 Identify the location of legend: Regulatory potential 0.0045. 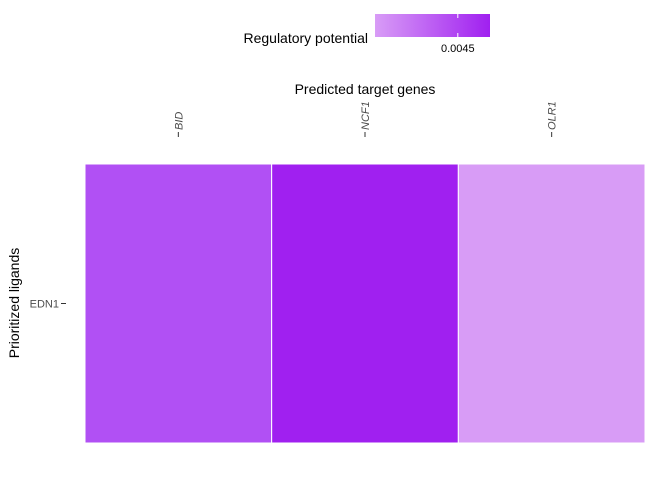
(366, 34).